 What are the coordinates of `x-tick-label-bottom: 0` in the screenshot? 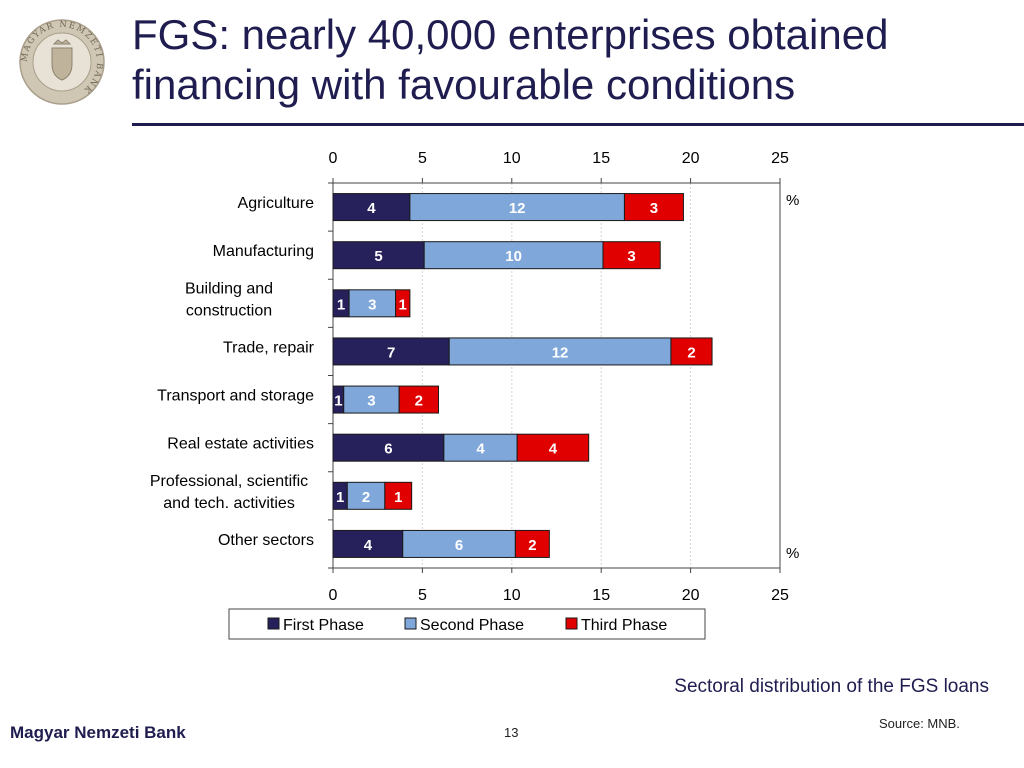 It's located at (333, 595).